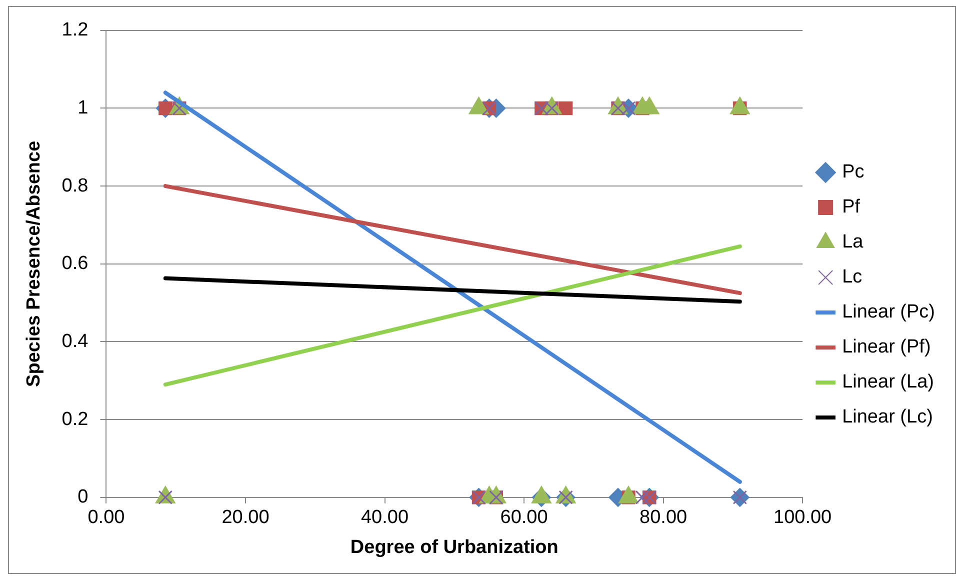 The width and height of the screenshot is (960, 577). I want to click on y-axis-title: Species Presence/Absence, so click(34, 263).